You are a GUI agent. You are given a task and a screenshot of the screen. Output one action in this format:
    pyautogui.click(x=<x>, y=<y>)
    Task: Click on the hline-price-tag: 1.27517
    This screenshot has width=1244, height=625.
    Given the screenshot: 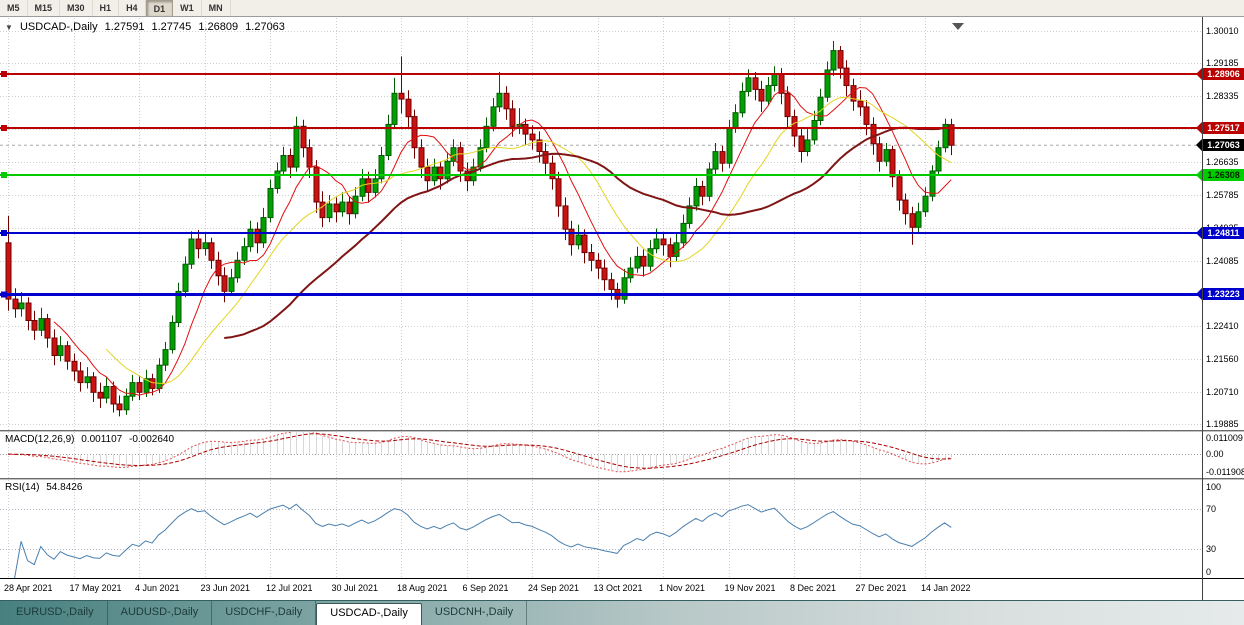 What is the action you would take?
    pyautogui.click(x=1223, y=127)
    